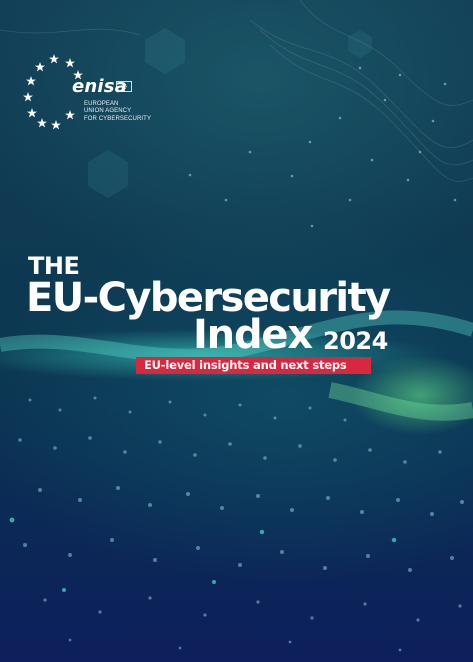 The image size is (473, 662). What do you see at coordinates (253, 335) in the screenshot?
I see `report-title-second-line: Index` at bounding box center [253, 335].